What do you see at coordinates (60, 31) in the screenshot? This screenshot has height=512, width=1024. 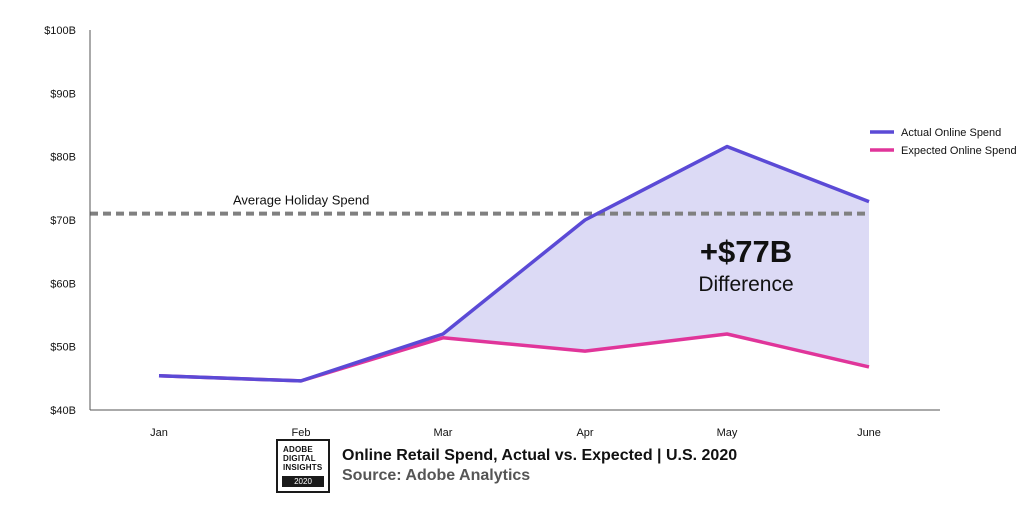 I see `y-tick-label: $100B` at bounding box center [60, 31].